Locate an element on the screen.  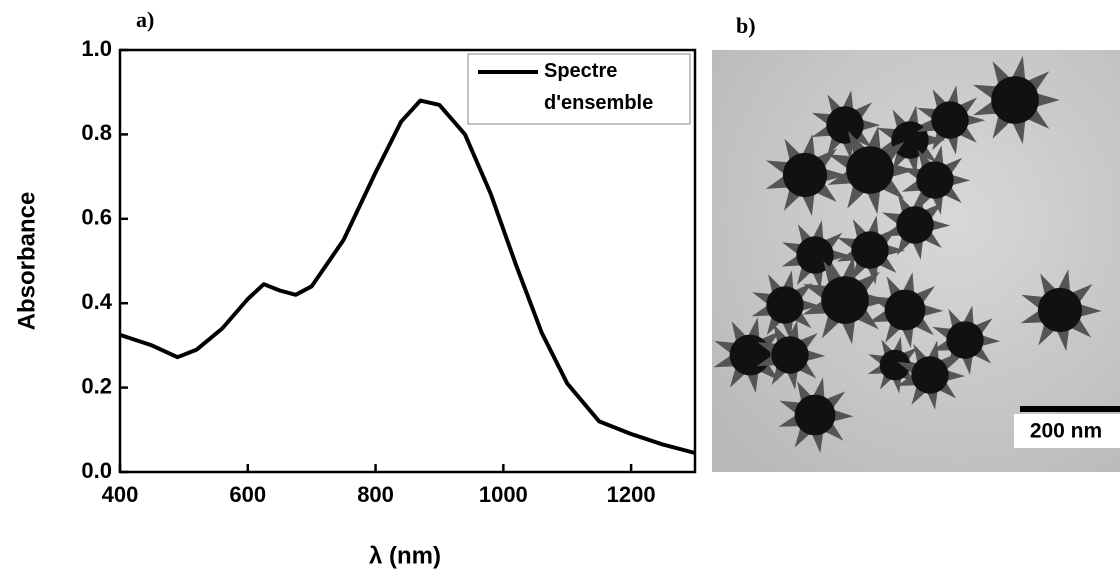
scale-label-bg is located at coordinates (1067, 431).